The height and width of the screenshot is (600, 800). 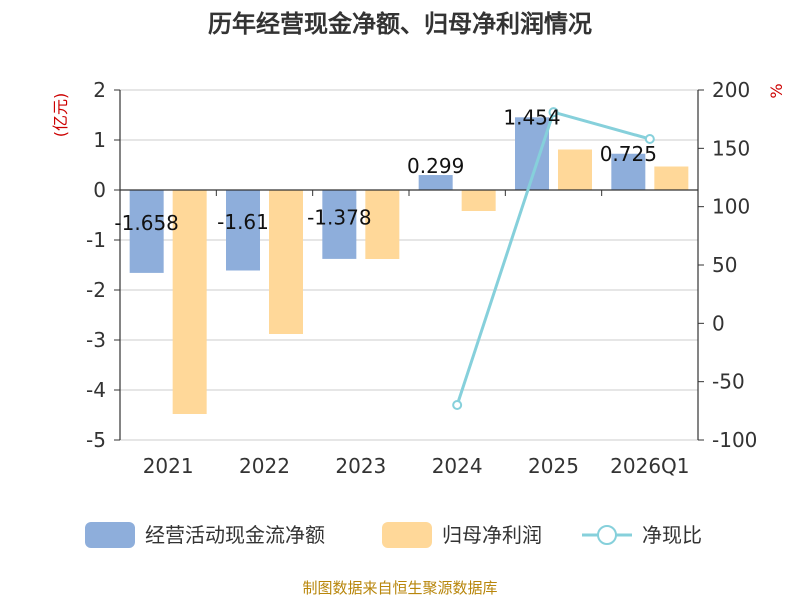 I want to click on legend-swatch-cashflow, so click(x=110, y=535).